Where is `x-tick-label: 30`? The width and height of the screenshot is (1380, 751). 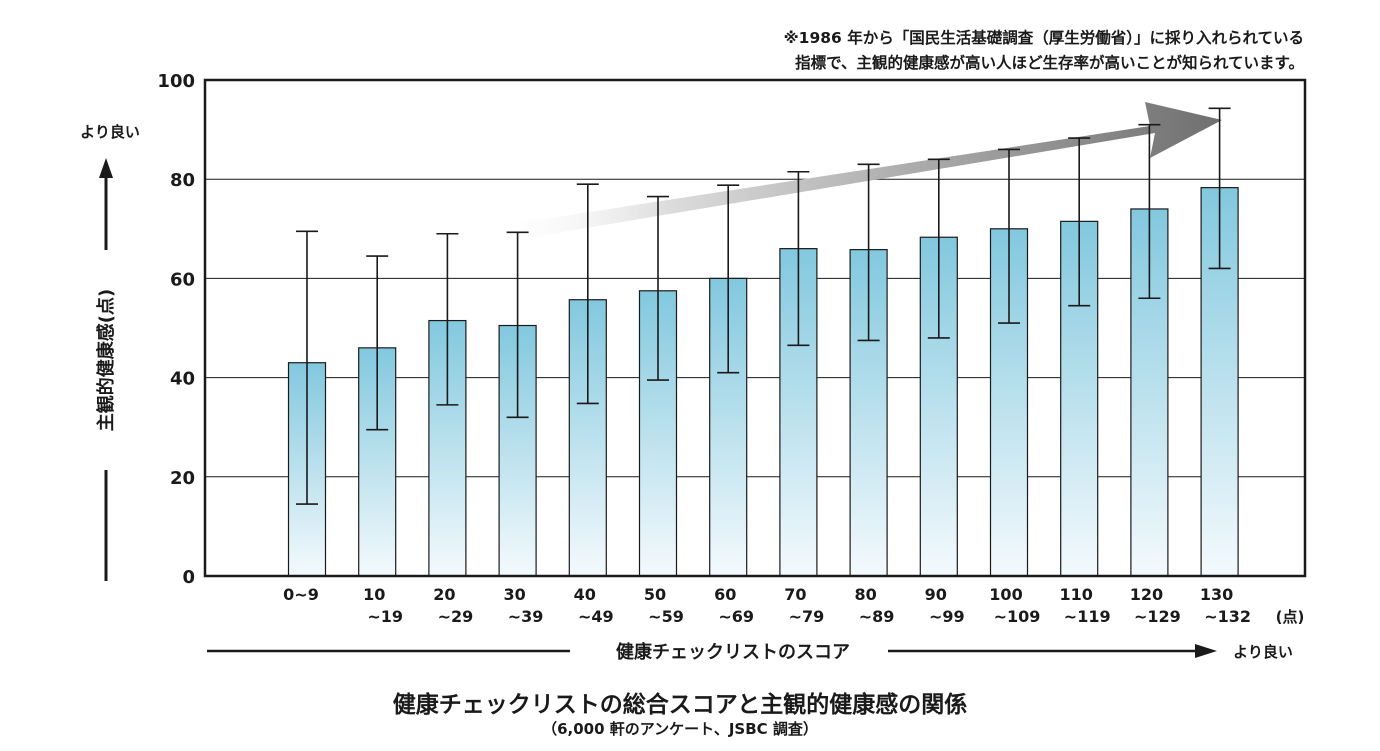
x-tick-label: 30 is located at coordinates (514, 594).